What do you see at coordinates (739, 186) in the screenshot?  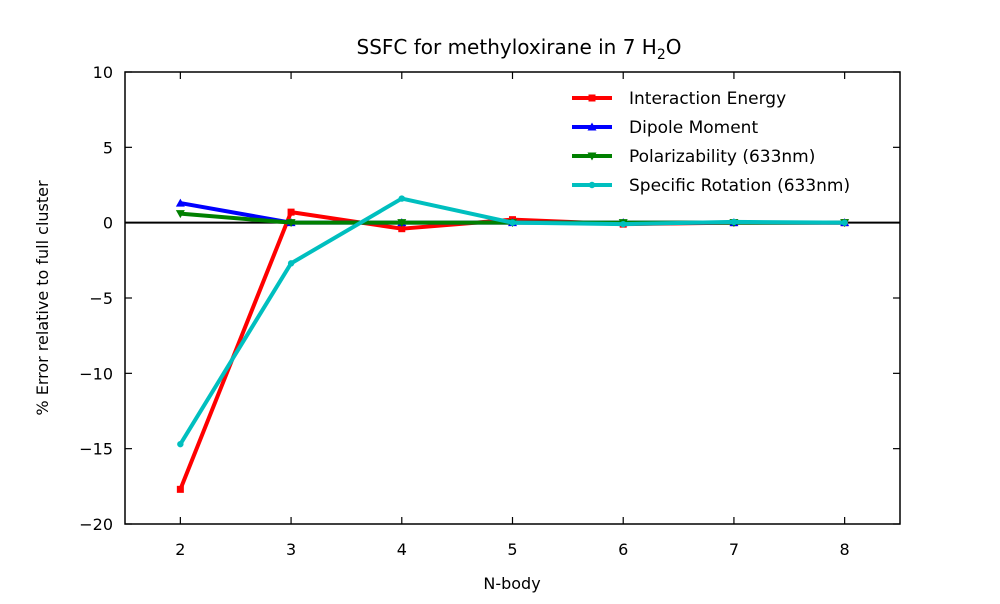 I see `legend-label-4: Specific Rotation (633nm)` at bounding box center [739, 186].